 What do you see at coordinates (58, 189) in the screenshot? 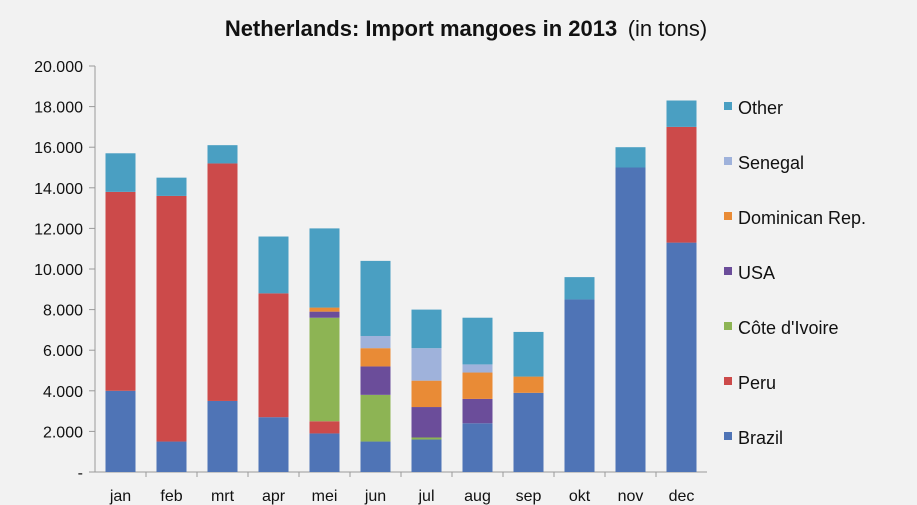
I see `y-tick-label: 14.000` at bounding box center [58, 189].